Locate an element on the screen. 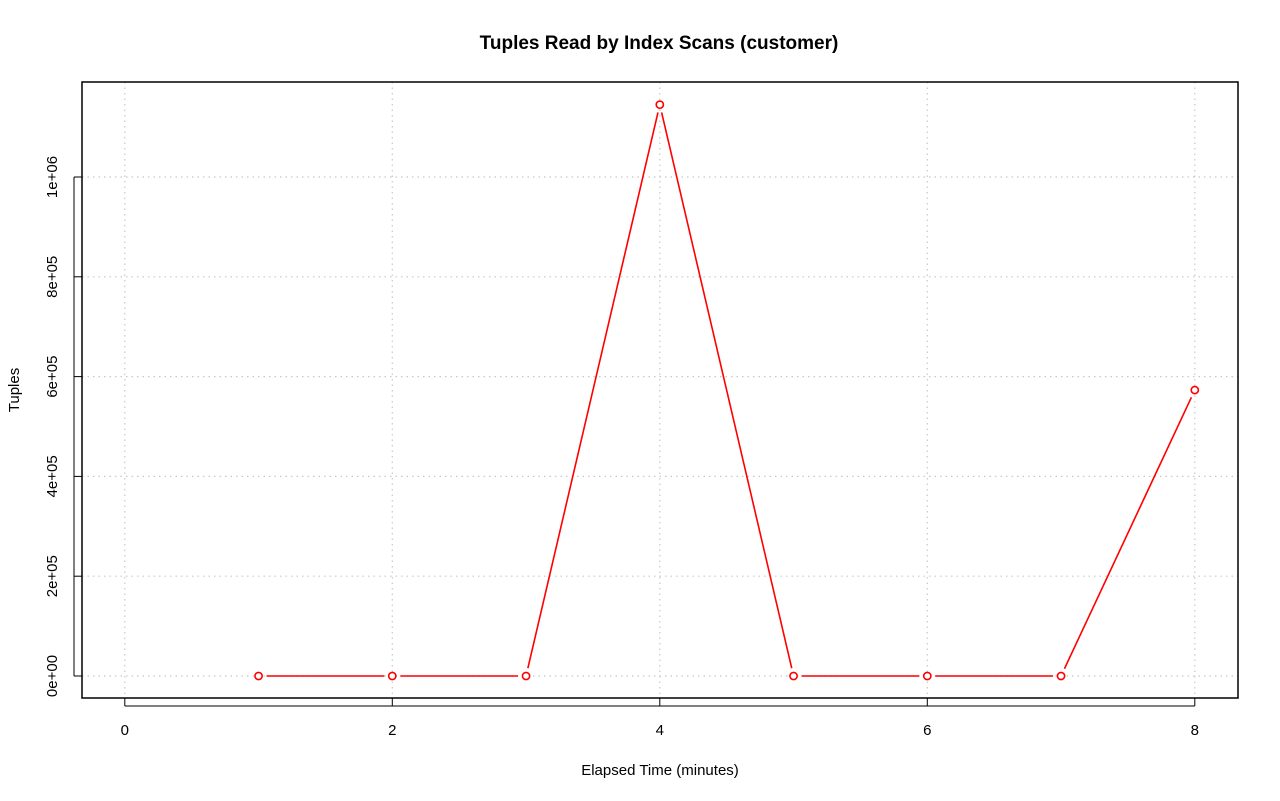  y-axis-label: Tuples is located at coordinates (14, 390).